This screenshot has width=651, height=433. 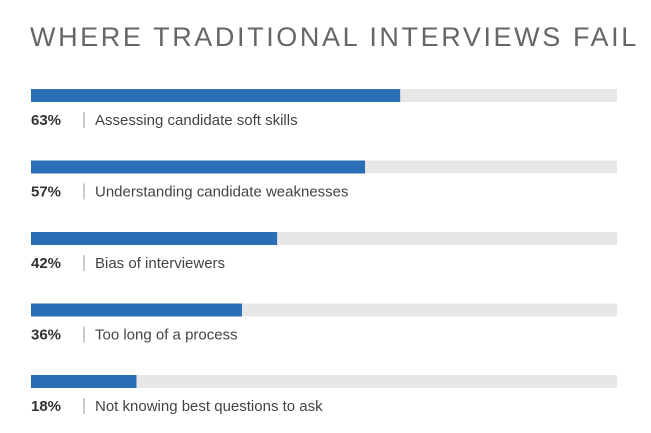 I want to click on bar-track, so click(x=324, y=381).